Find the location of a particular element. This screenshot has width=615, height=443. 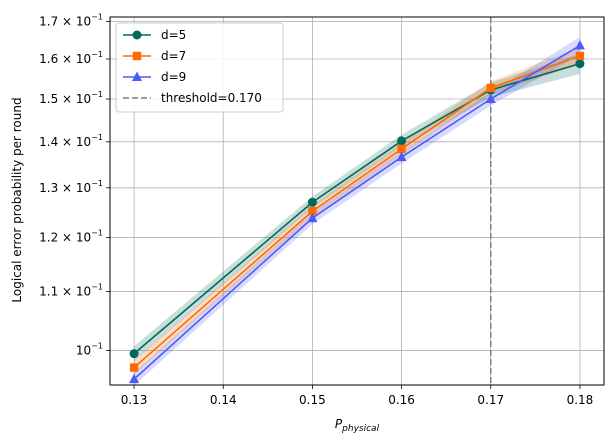

x-axis-label-sub: physical is located at coordinates (360, 429).